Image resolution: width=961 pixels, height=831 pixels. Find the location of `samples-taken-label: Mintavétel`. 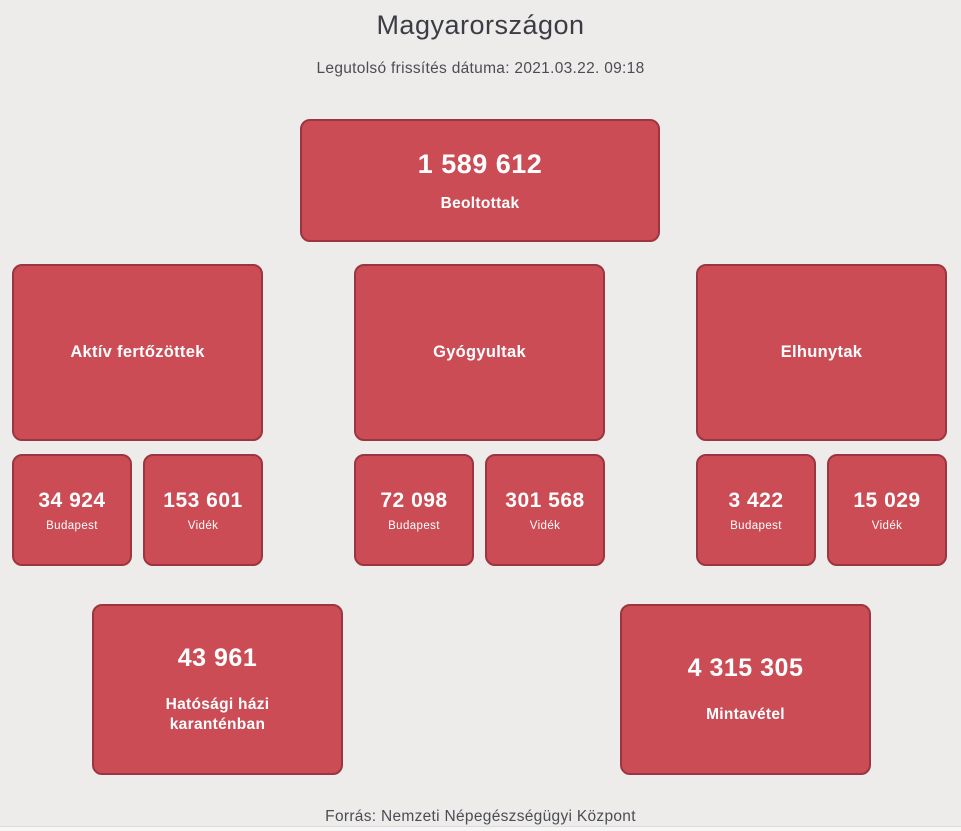

samples-taken-label: Mintavétel is located at coordinates (745, 714).